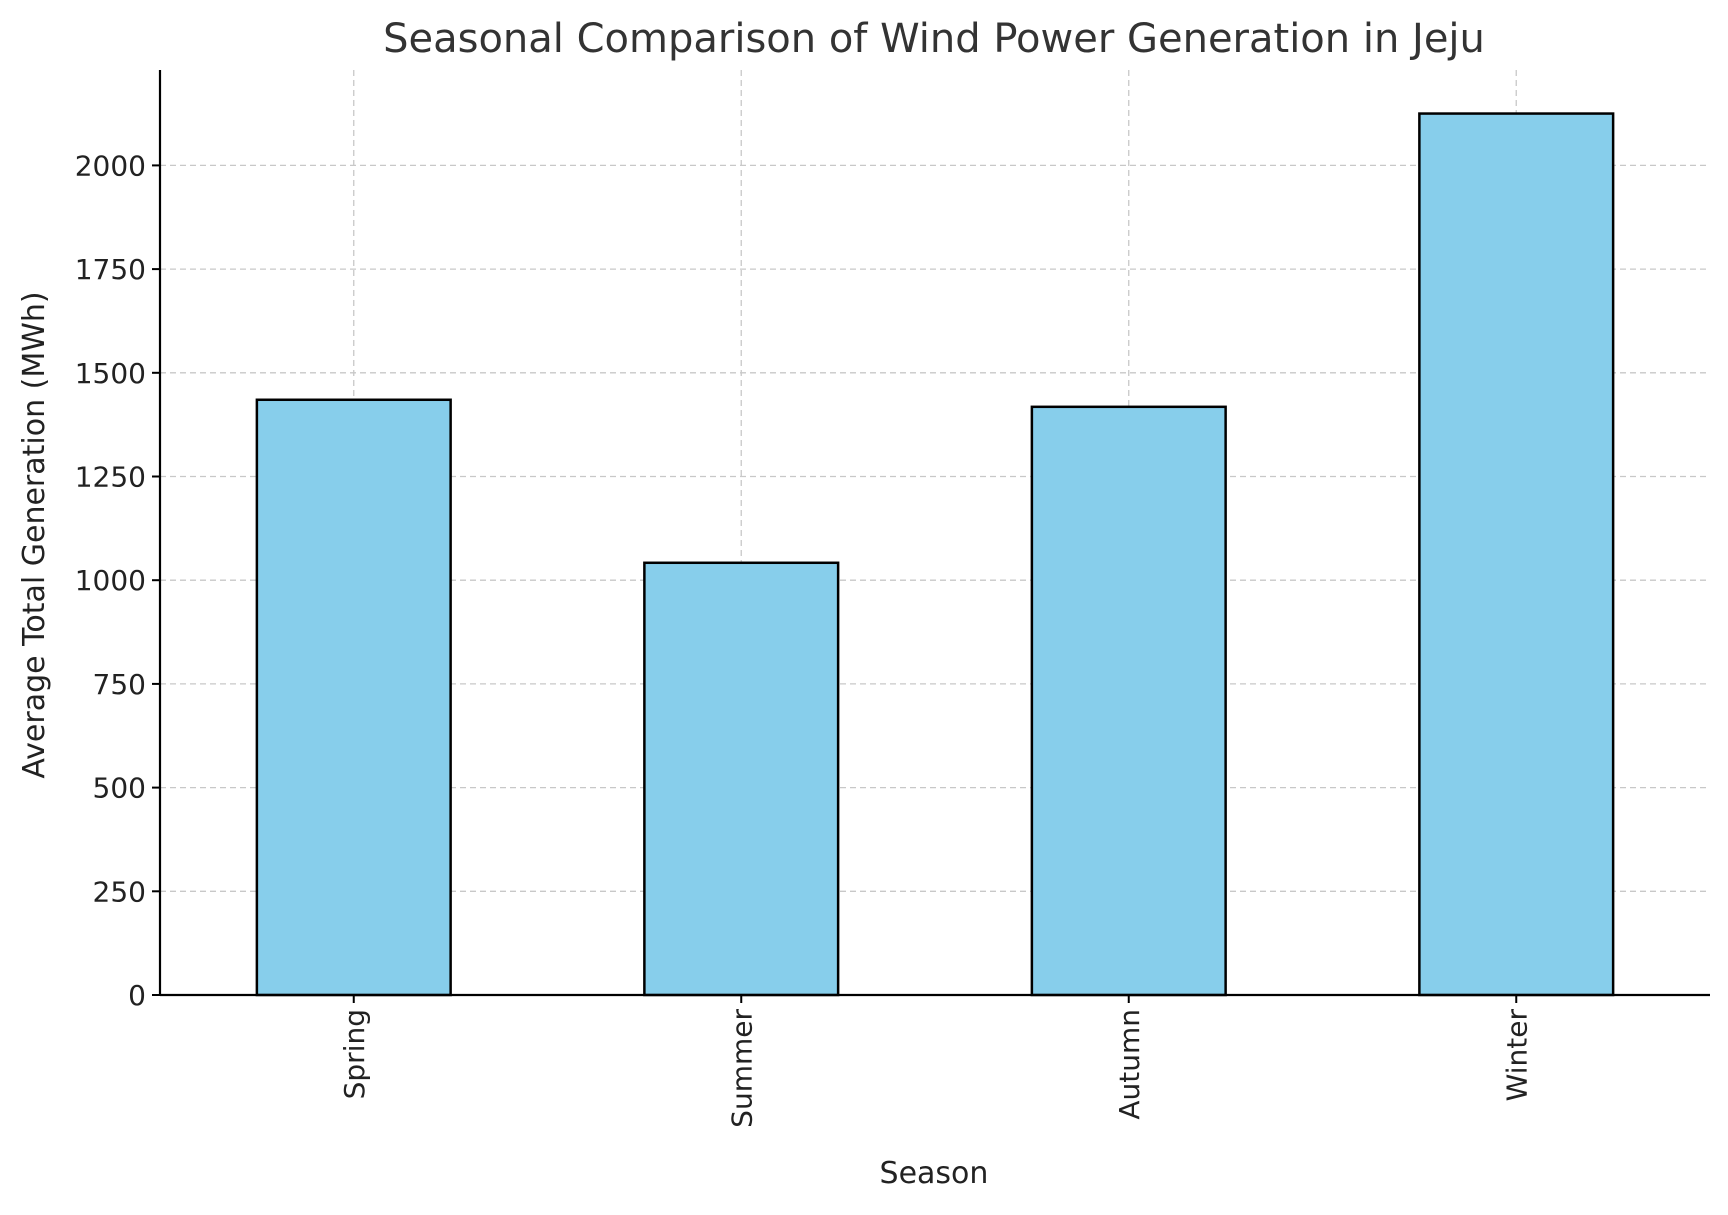  I want to click on x-tick-label: Autumn, so click(1129, 1064).